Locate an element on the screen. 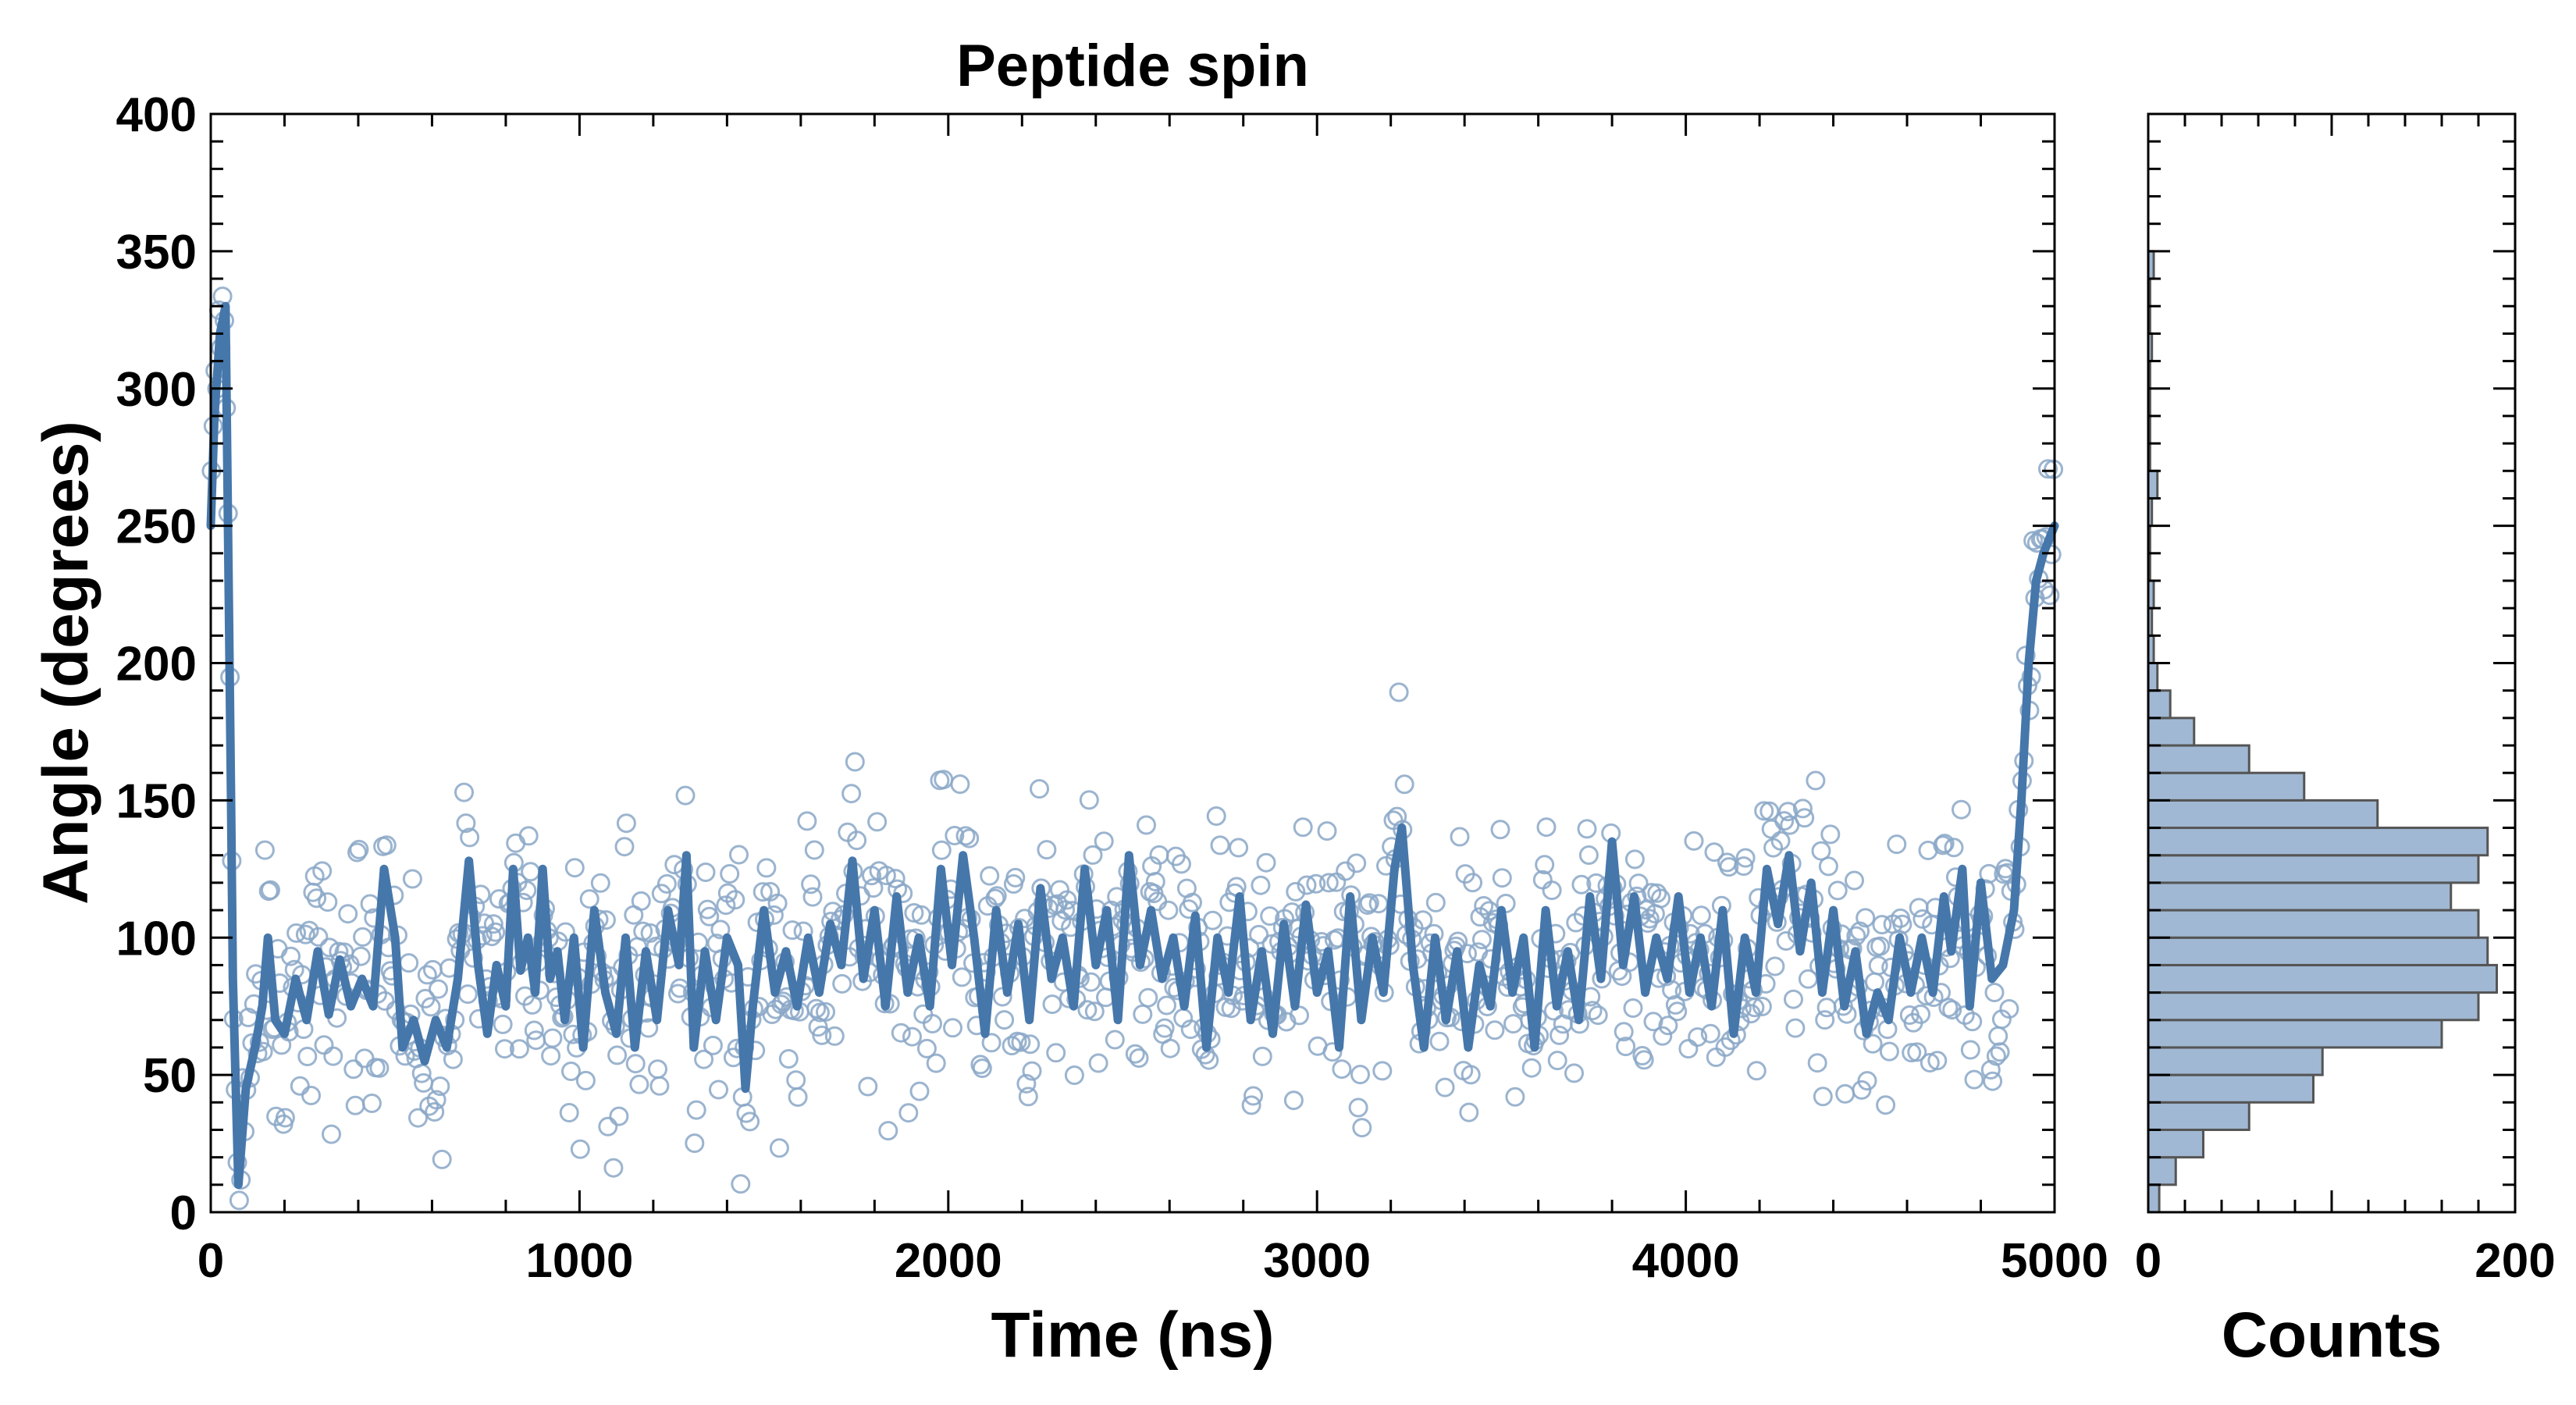 Image resolution: width=2576 pixels, height=1405 pixels. y-tick-label: 0 is located at coordinates (183, 1213).